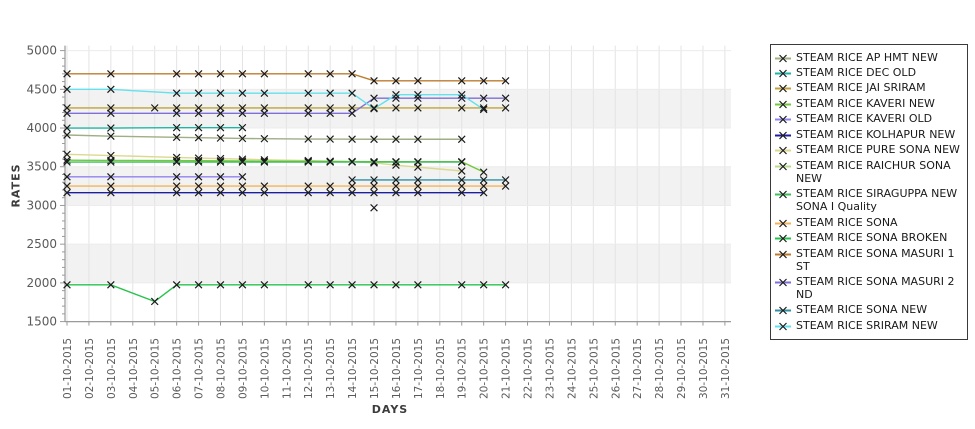 The height and width of the screenshot is (429, 975). Describe the element at coordinates (869, 104) in the screenshot. I see `legend-item: STEAM RICE KAVERI NEW` at that location.